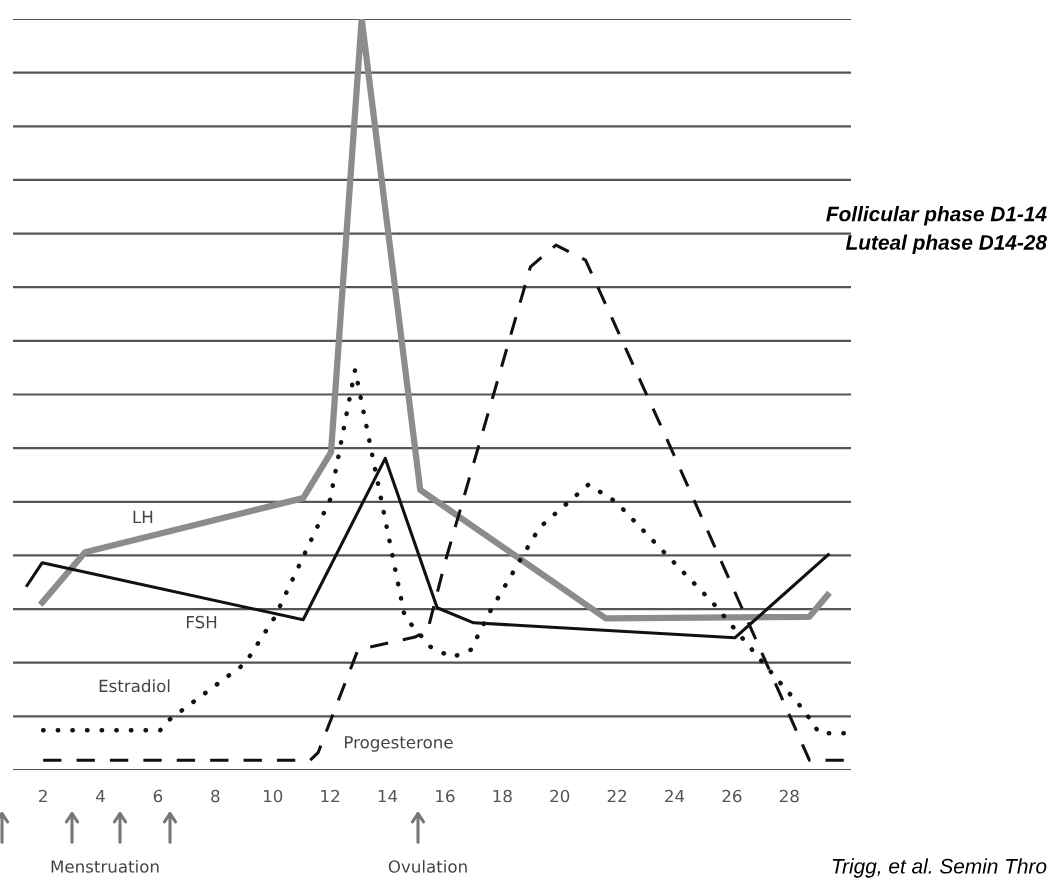 This screenshot has width=1052, height=886. I want to click on x-tick-label: 20, so click(560, 796).